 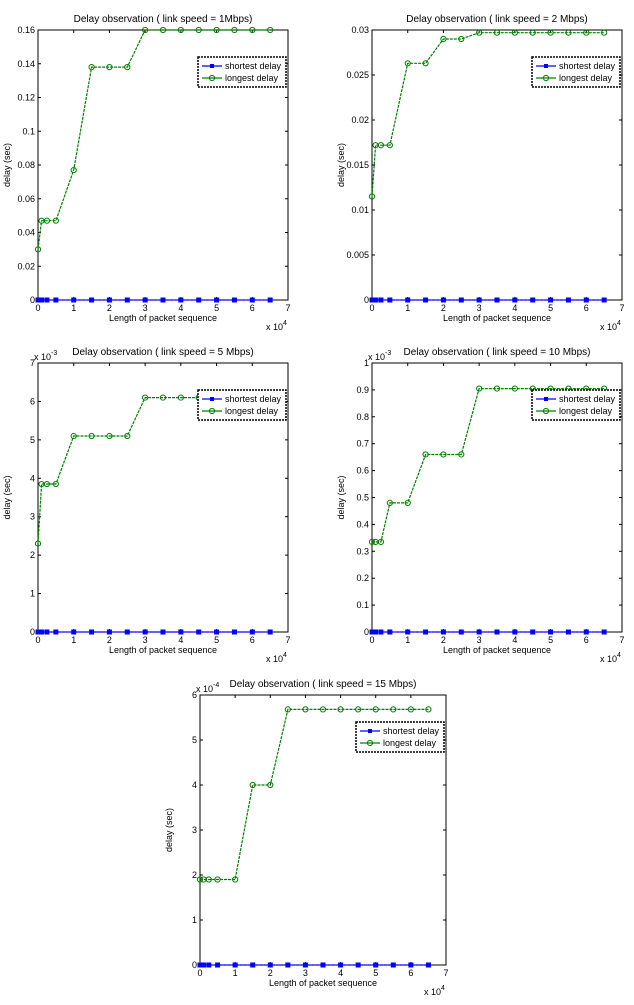 What do you see at coordinates (360, 210) in the screenshot?
I see `y-tick-label: 0.01` at bounding box center [360, 210].